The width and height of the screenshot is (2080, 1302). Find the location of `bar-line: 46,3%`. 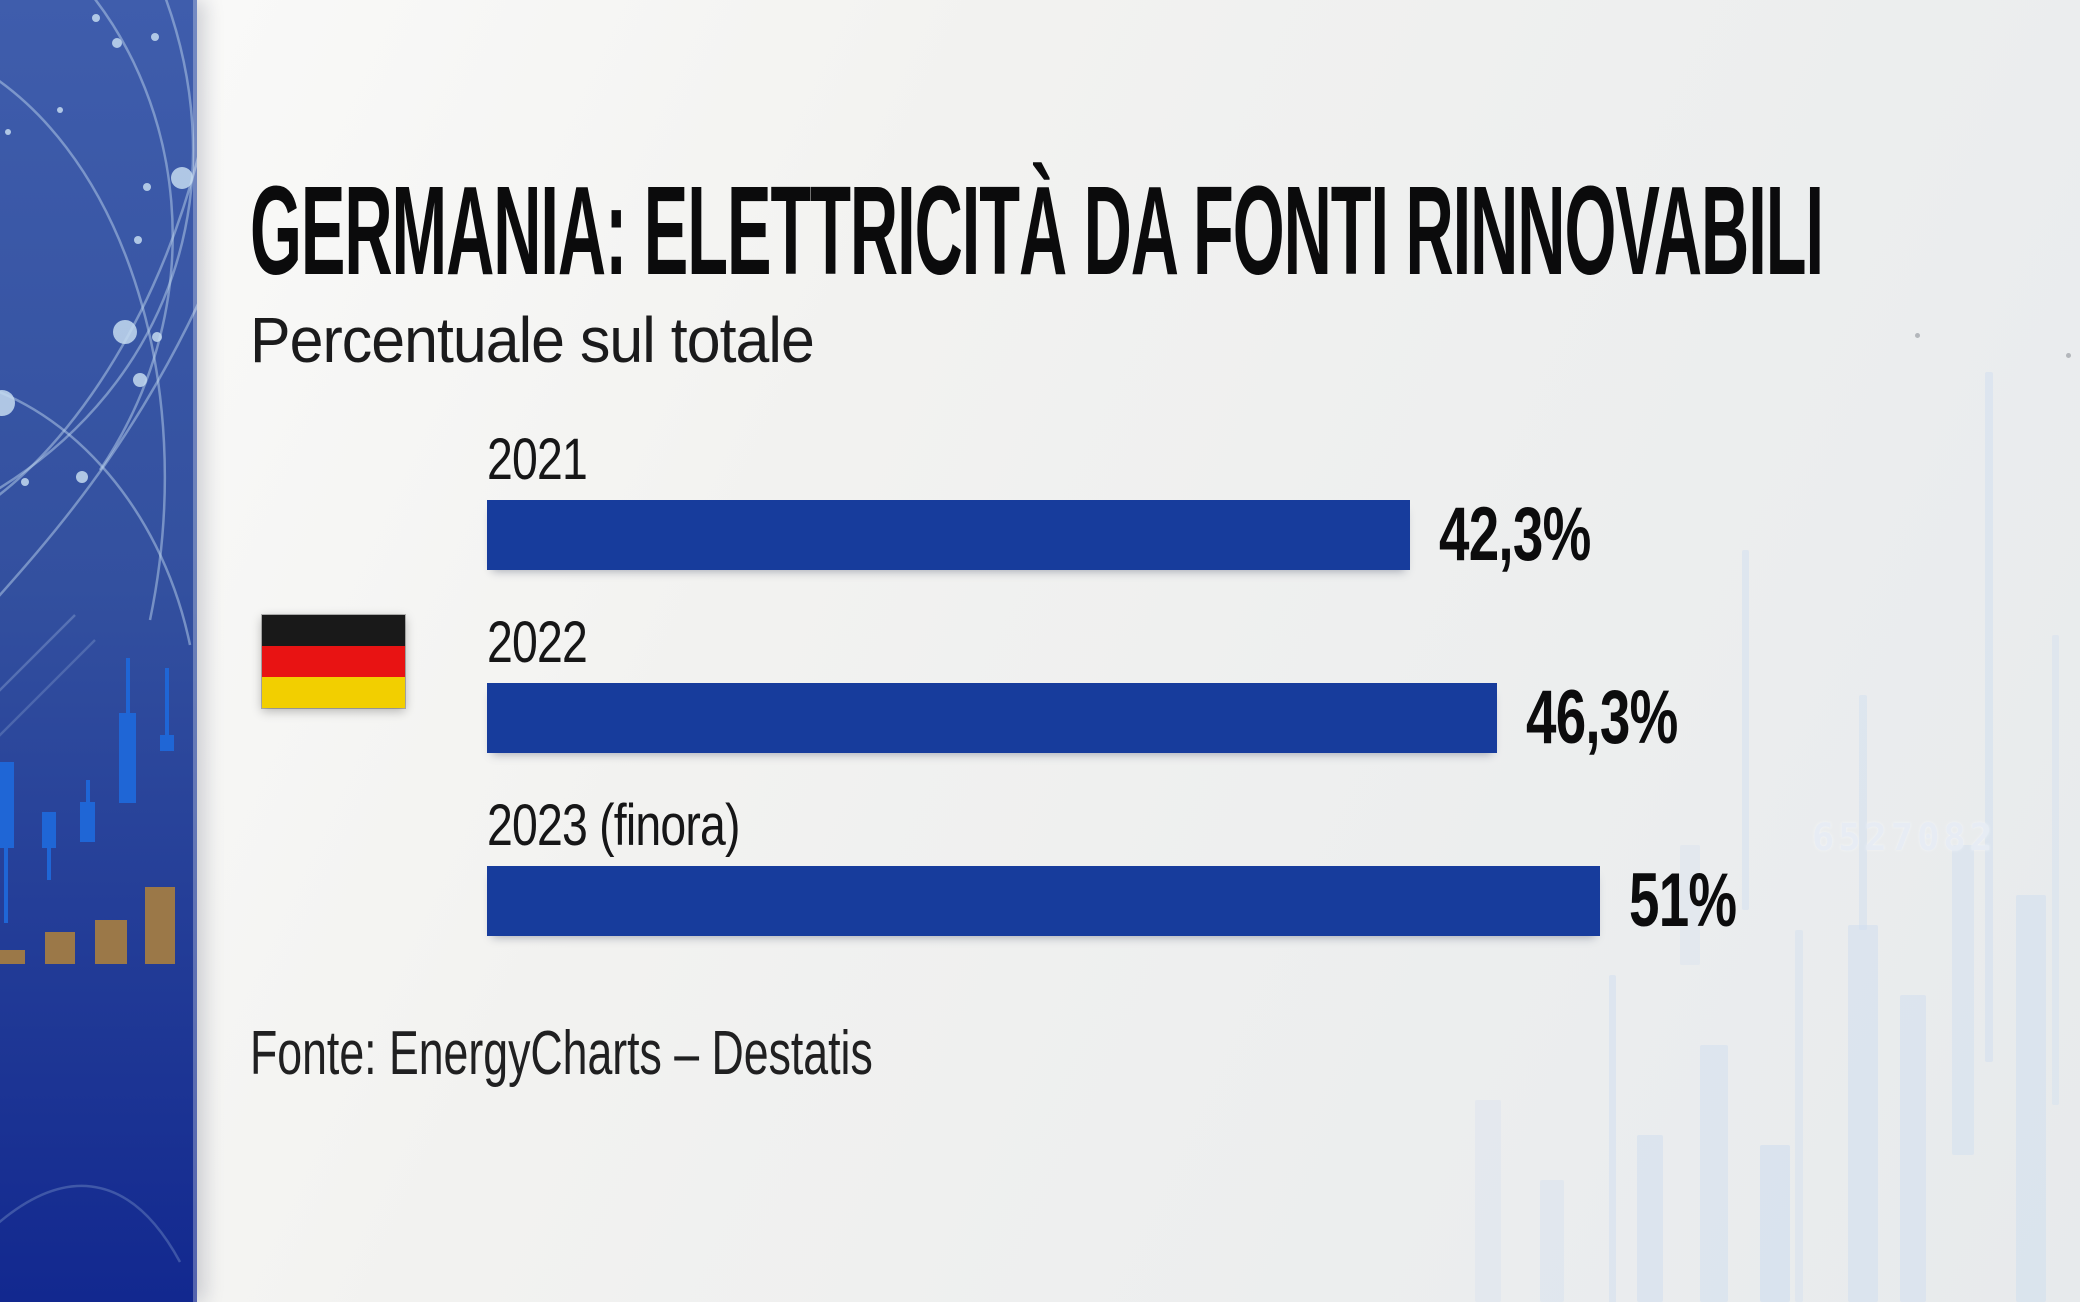

bar-line: 46,3% is located at coordinates (1218, 717).